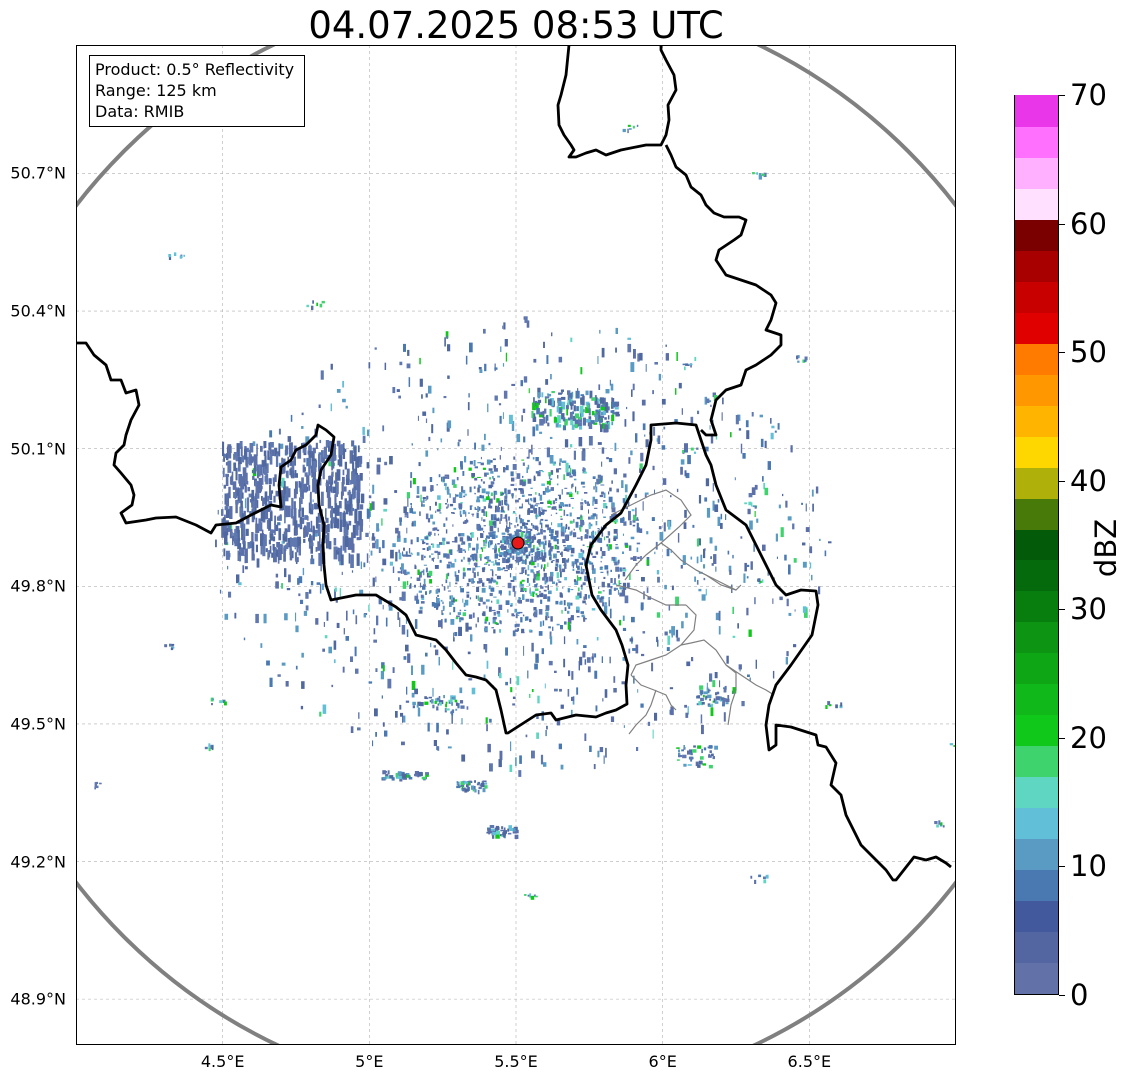 The image size is (1148, 1081). Describe the element at coordinates (809, 1061) in the screenshot. I see `lon-tick-label: 6.5°E` at that location.